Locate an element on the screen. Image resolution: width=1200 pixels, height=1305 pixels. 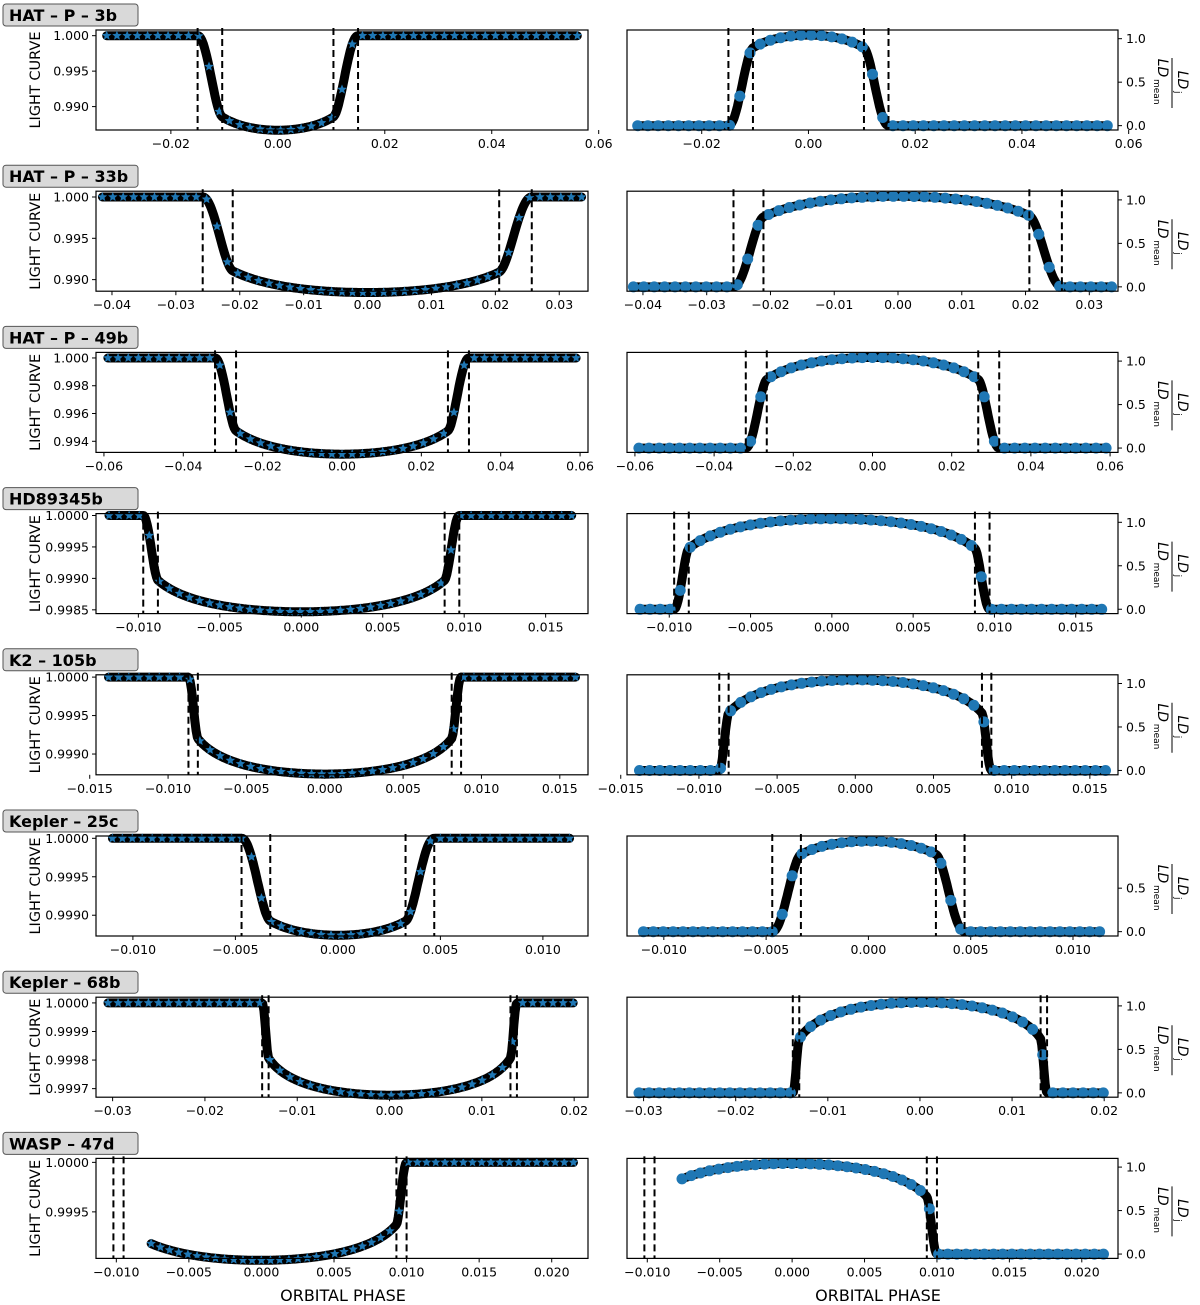
x-tick-label: 0.04 is located at coordinates (1031, 465).